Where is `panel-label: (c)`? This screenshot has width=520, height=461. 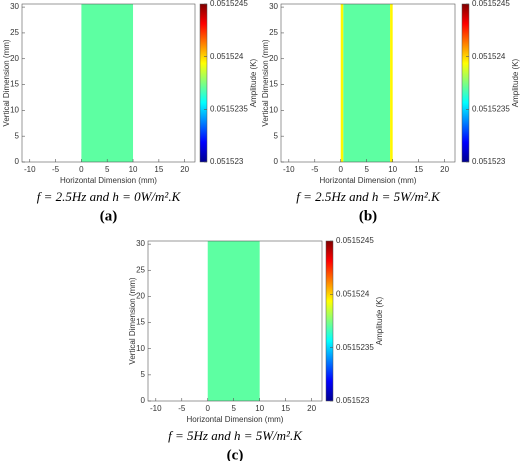 panel-label: (c) is located at coordinates (235, 454).